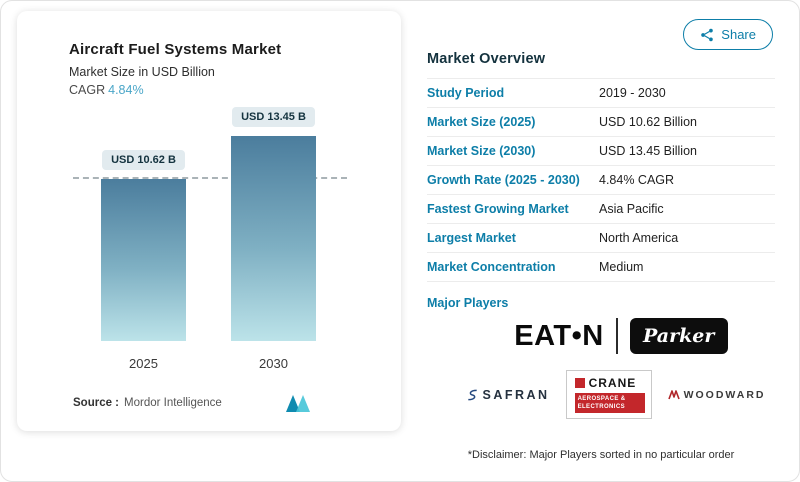 The height and width of the screenshot is (482, 800). Describe the element at coordinates (738, 34) in the screenshot. I see `share-button-label: Share` at that location.